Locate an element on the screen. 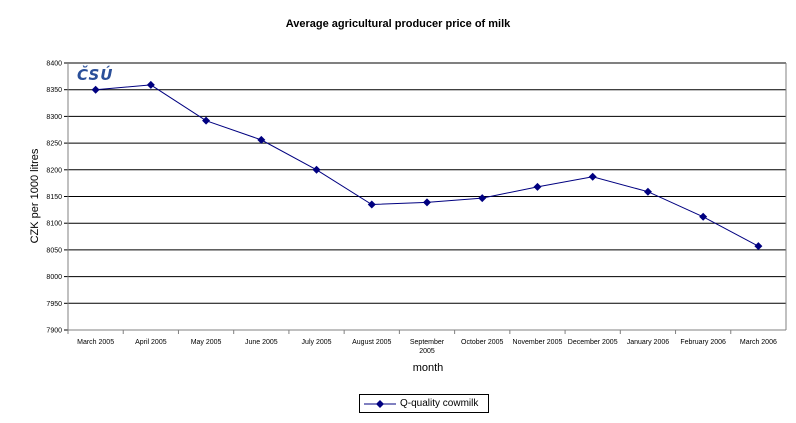 The width and height of the screenshot is (796, 423). y-axis-label: CZK per 1000 litres is located at coordinates (35, 196).